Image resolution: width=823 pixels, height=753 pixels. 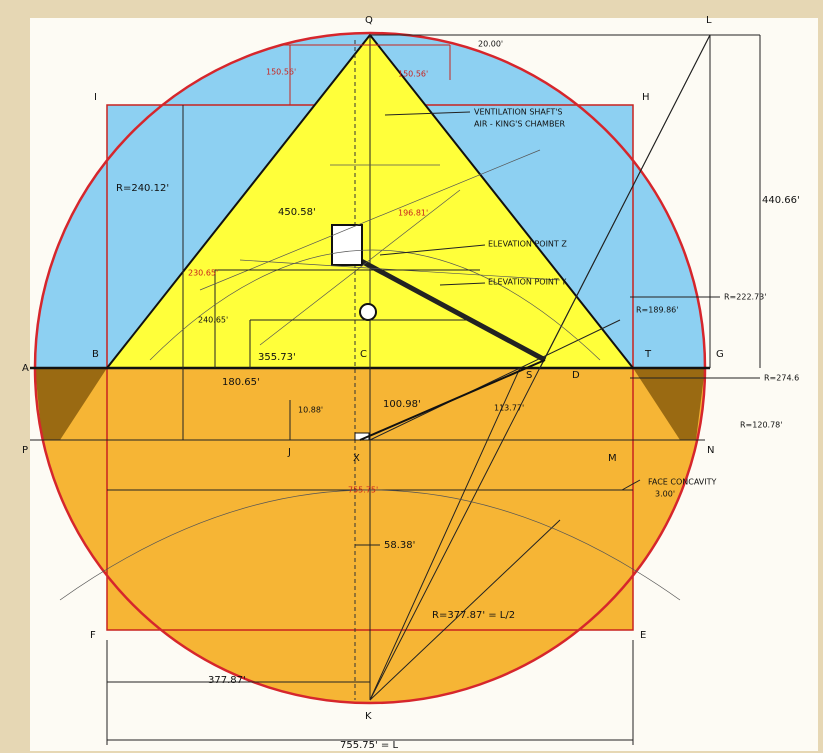 What do you see at coordinates (720, 354) in the screenshot?
I see `point-label: G` at bounding box center [720, 354].